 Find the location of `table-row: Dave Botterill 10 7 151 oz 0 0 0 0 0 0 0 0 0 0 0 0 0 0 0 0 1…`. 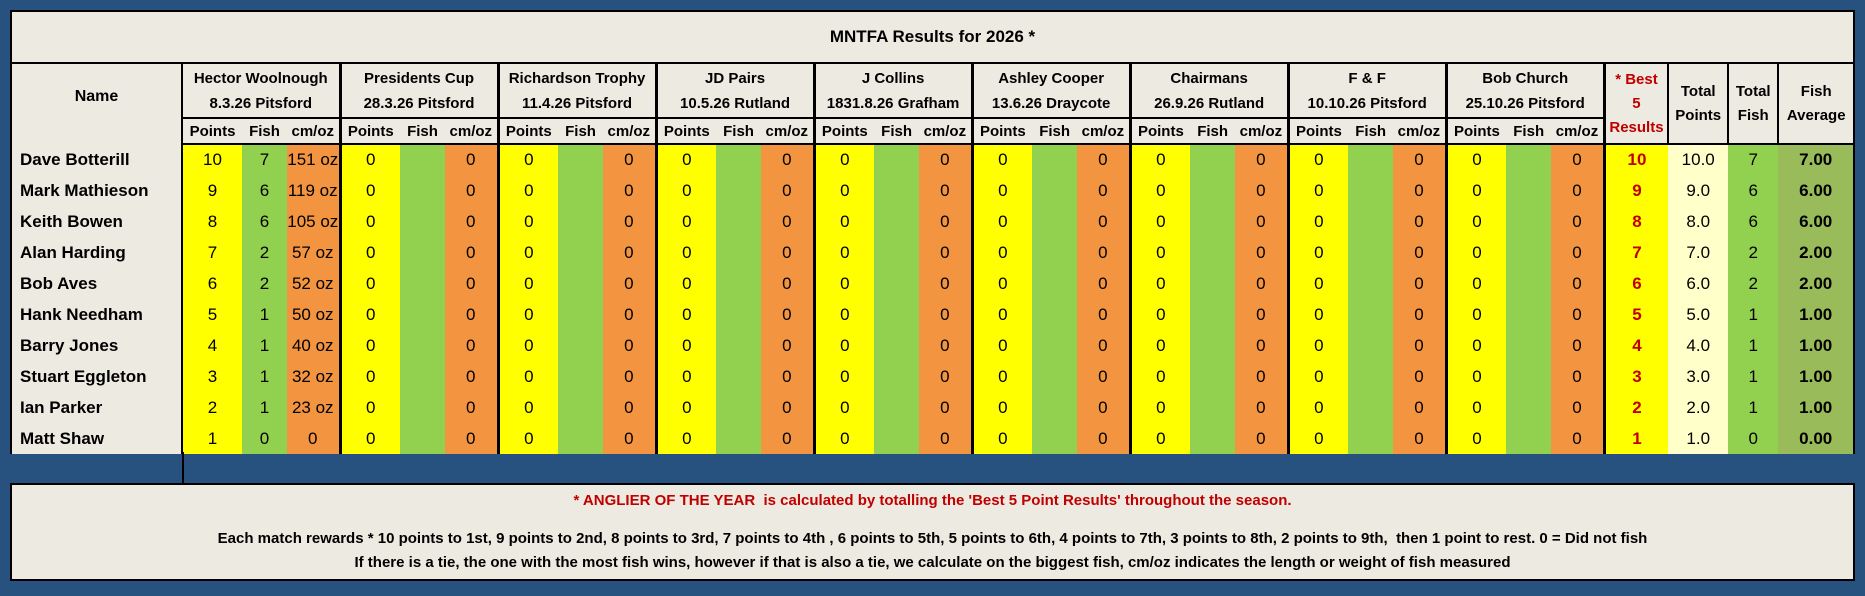

table-row: Dave Botterill 10 7 151 oz 0 0 0 0 0 0 0 0 0 0 0 0 0 0 0 0 1… is located at coordinates (933, 159).